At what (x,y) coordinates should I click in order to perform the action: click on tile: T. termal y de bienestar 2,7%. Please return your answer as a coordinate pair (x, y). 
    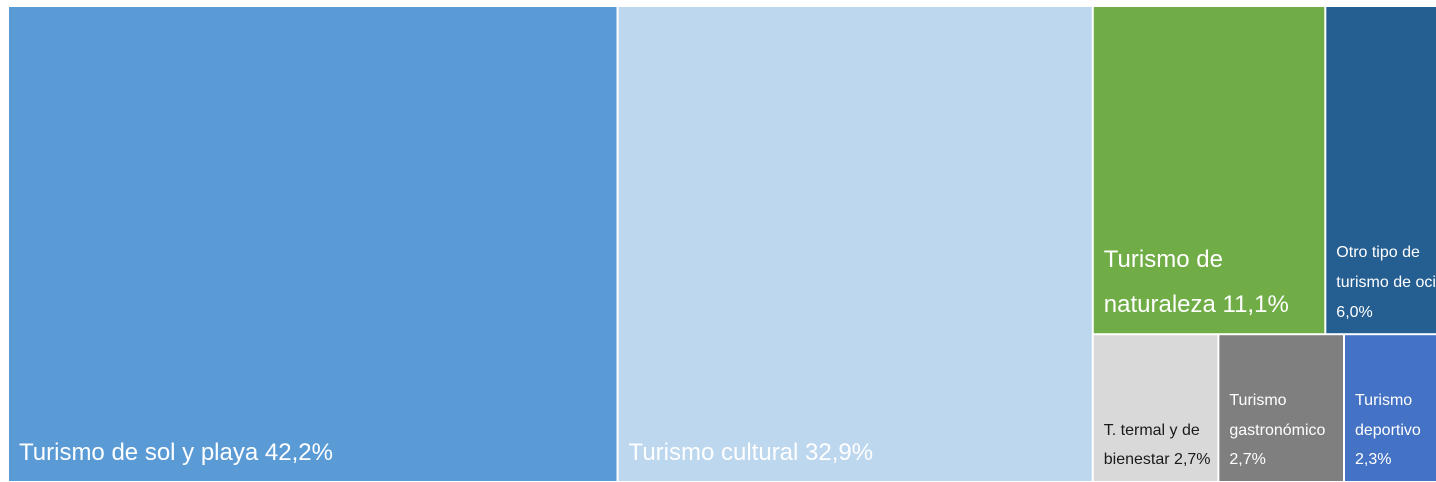
    Looking at the image, I should click on (1155, 408).